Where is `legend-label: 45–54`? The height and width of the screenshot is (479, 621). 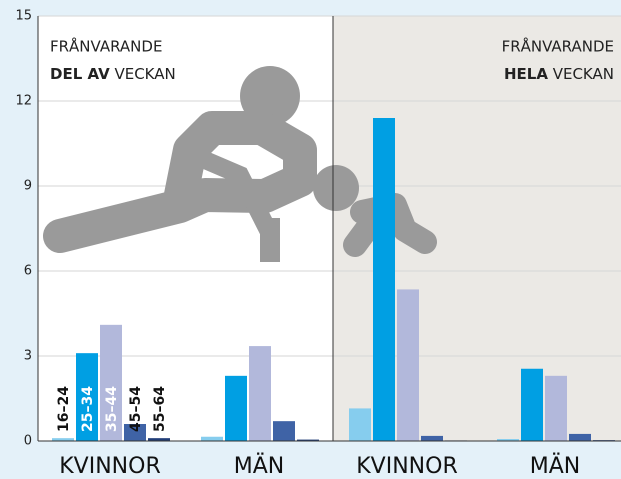 legend-label: 45–54 is located at coordinates (136, 409).